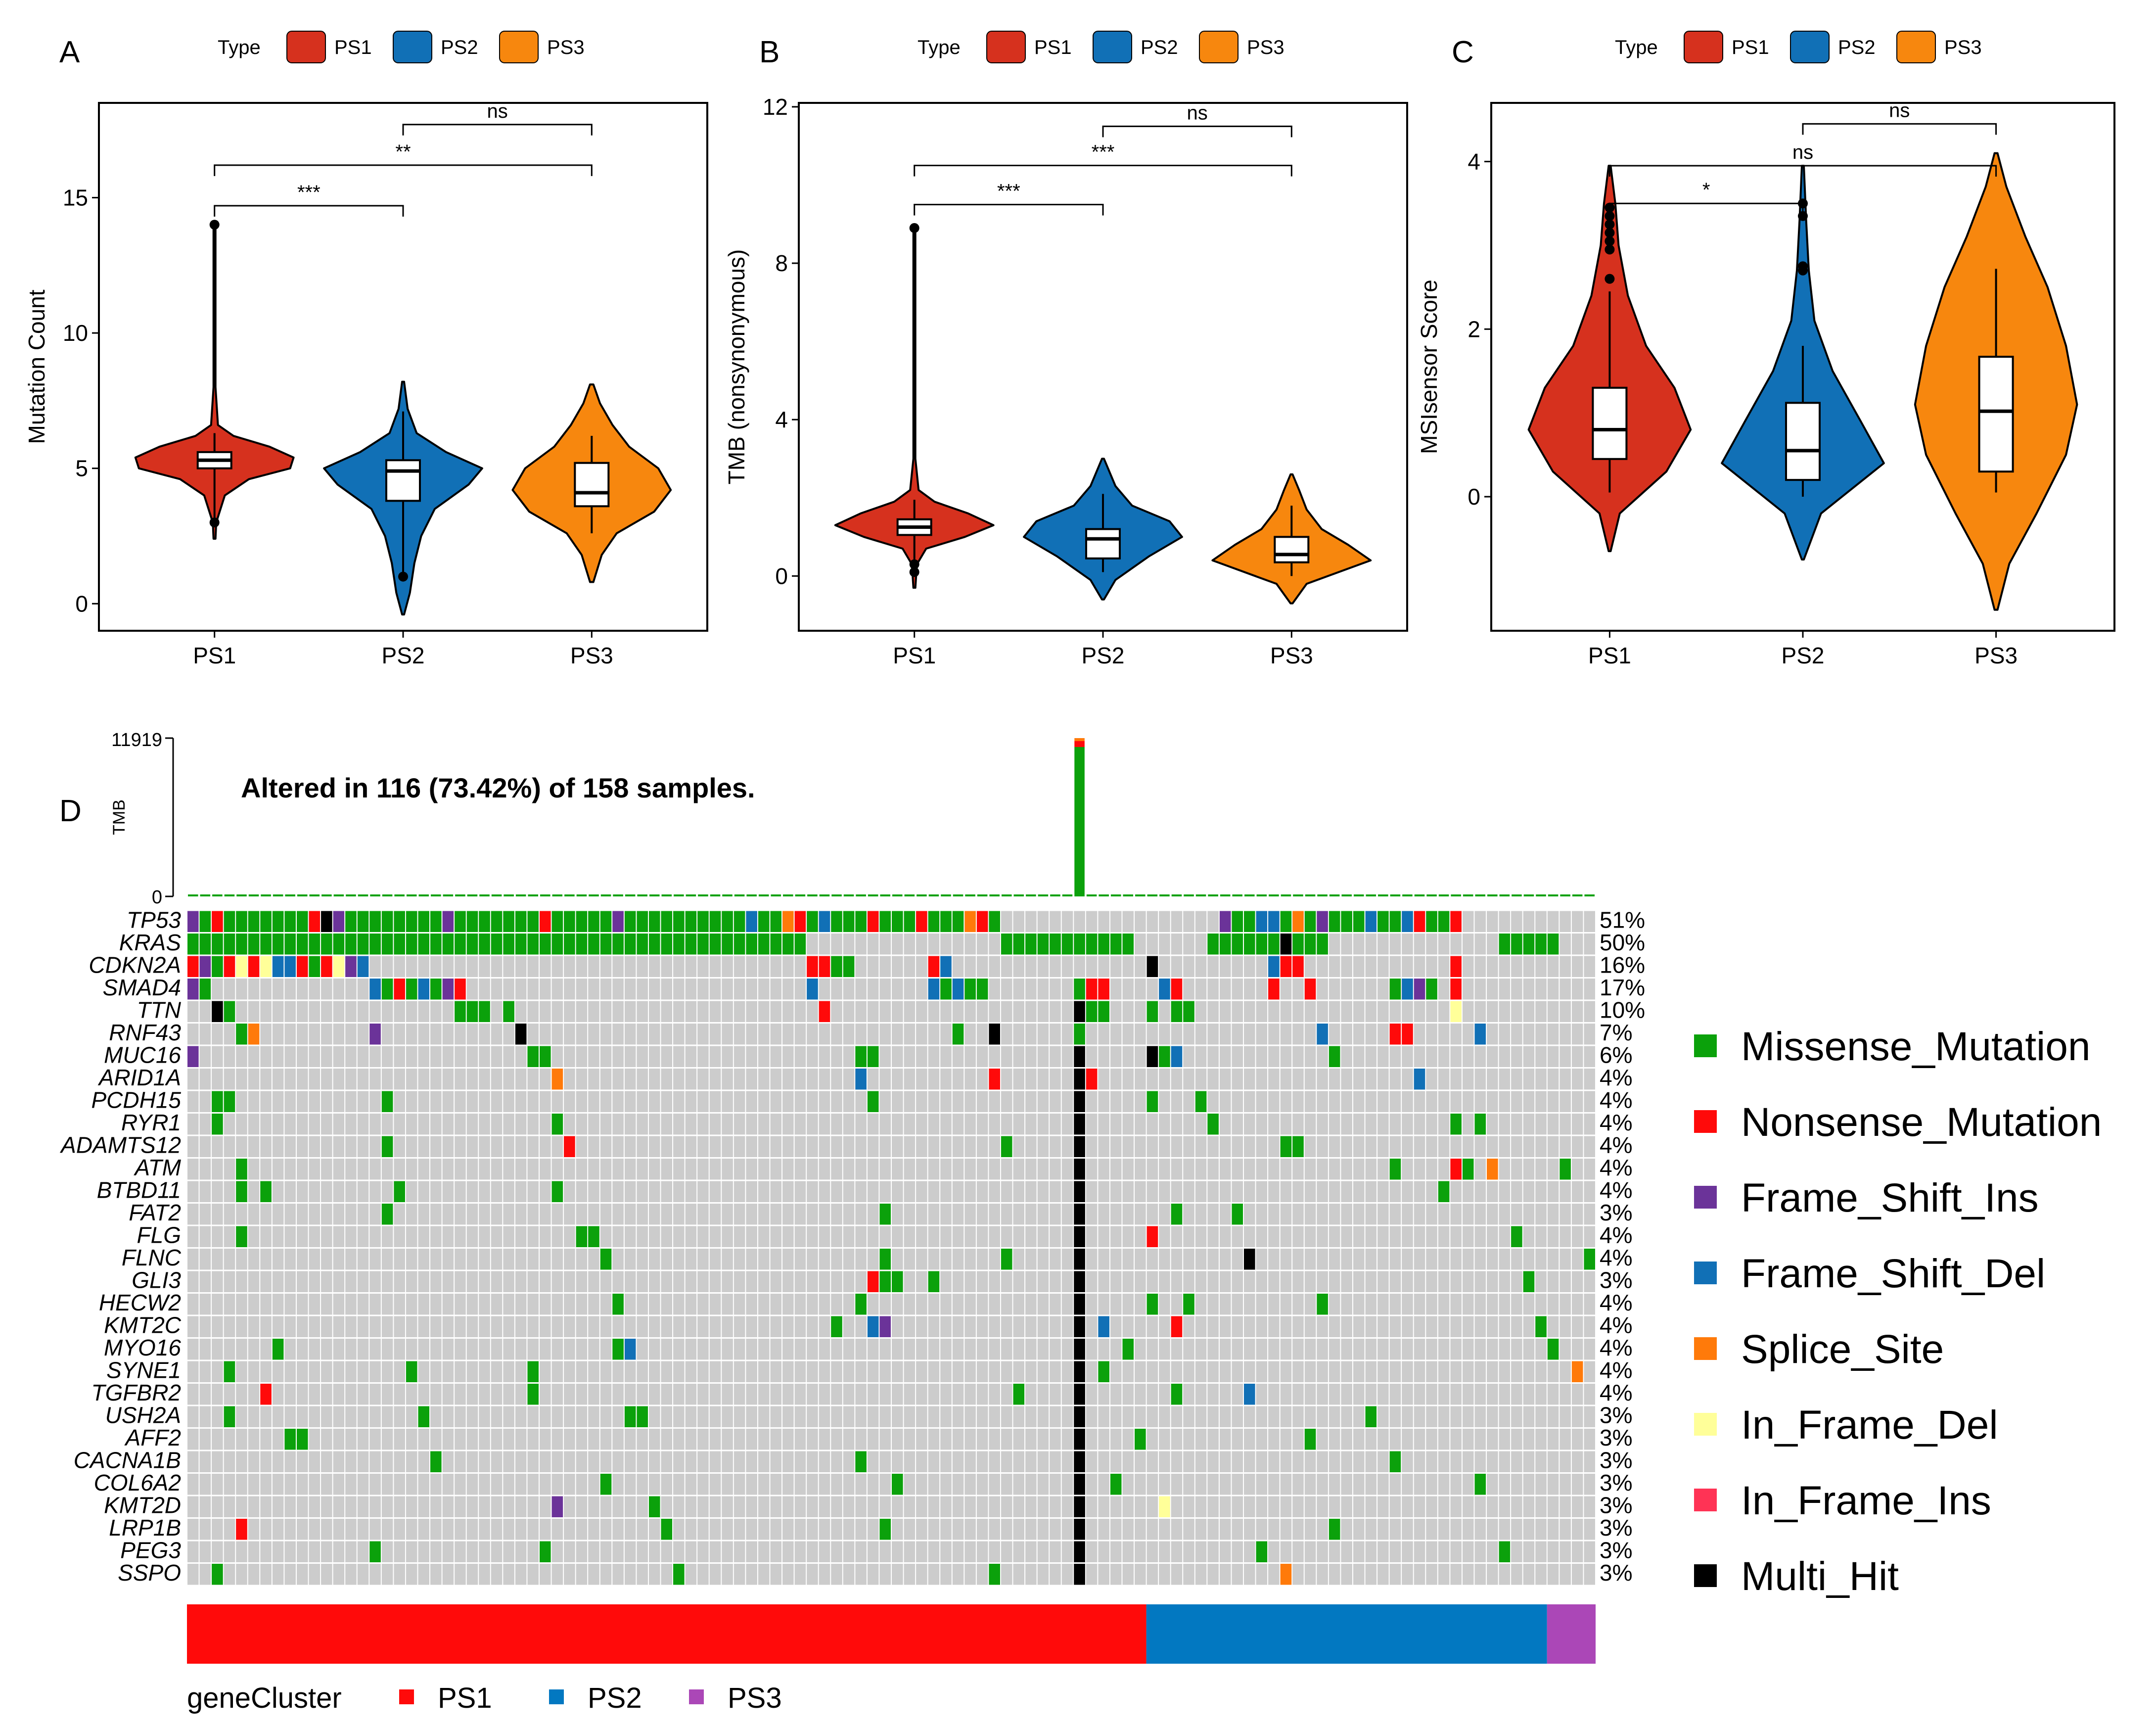  Describe the element at coordinates (1810, 47) in the screenshot. I see `legend-key-PS2` at that location.